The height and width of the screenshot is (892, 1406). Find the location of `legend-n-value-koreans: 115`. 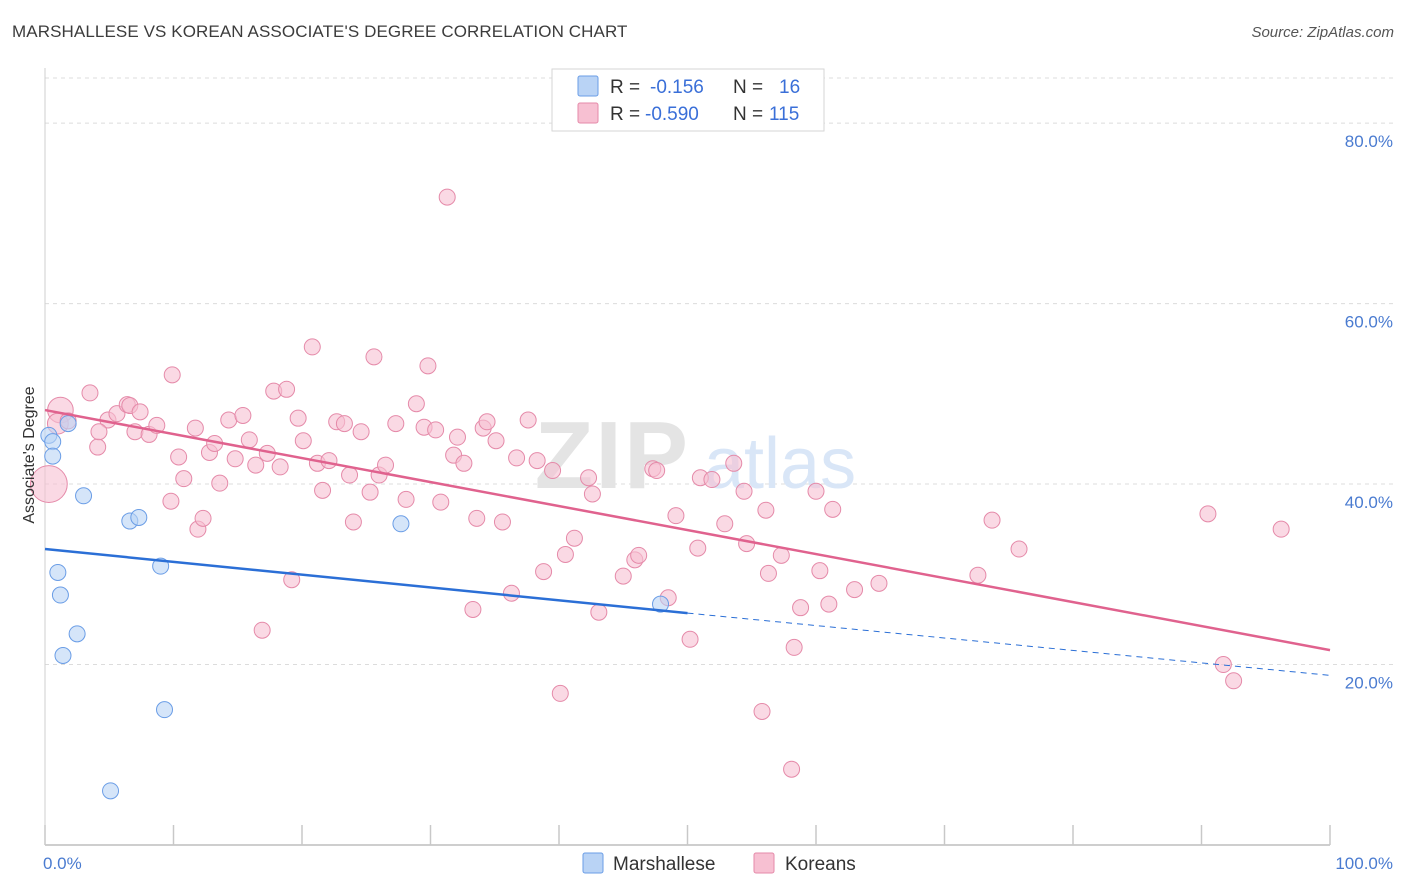

legend-n-value-koreans: 115 is located at coordinates (784, 114).